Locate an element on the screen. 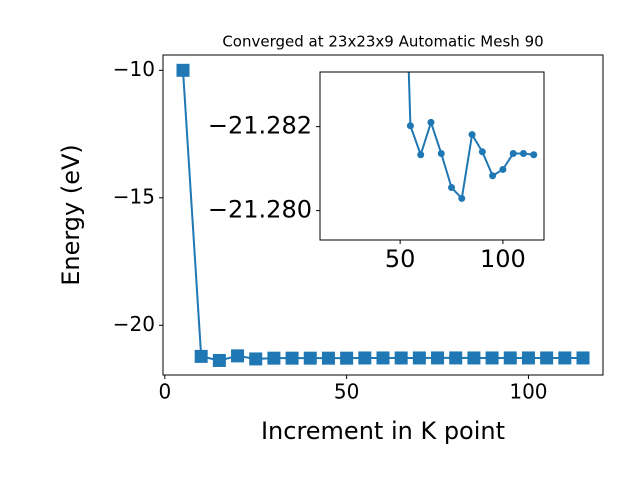 The width and height of the screenshot is (640, 480). plot-clip is located at coordinates (472, 137).